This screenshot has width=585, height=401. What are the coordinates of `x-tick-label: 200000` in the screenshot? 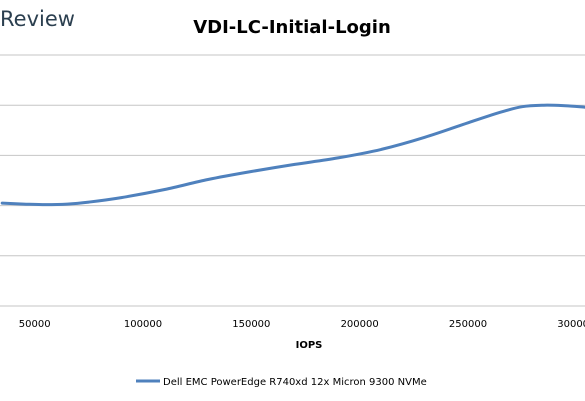 It's located at (360, 324).